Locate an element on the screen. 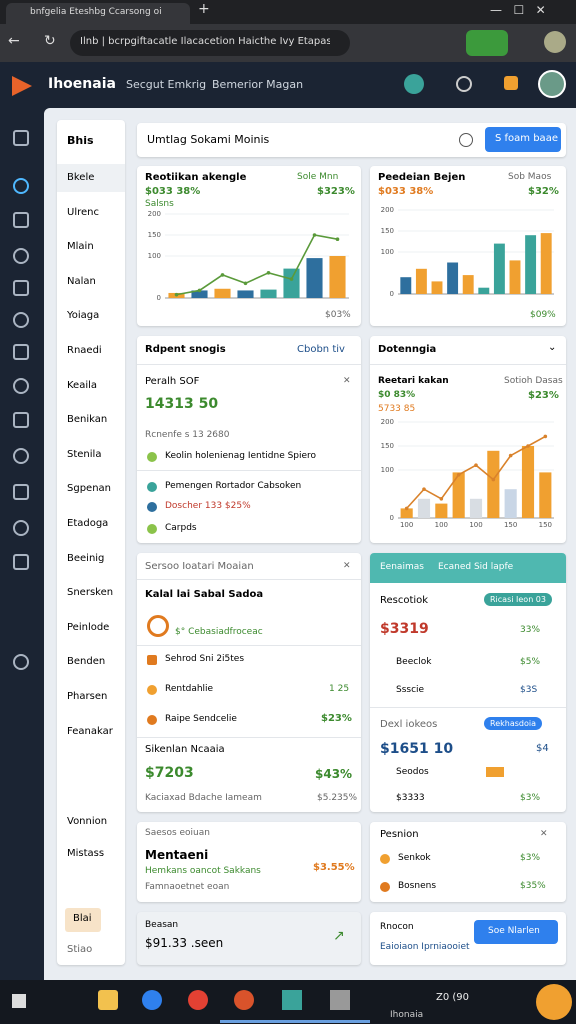 The width and height of the screenshot is (576, 1024). toolbar-title: Umtlag Sokami Moinis is located at coordinates (208, 139).